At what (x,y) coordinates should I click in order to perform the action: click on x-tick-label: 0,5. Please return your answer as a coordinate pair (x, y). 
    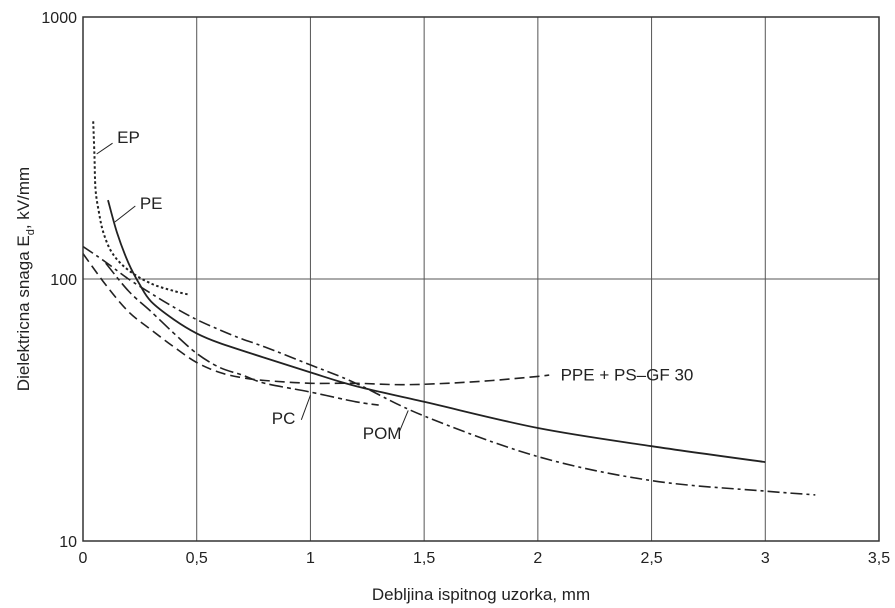
    Looking at the image, I should click on (197, 558).